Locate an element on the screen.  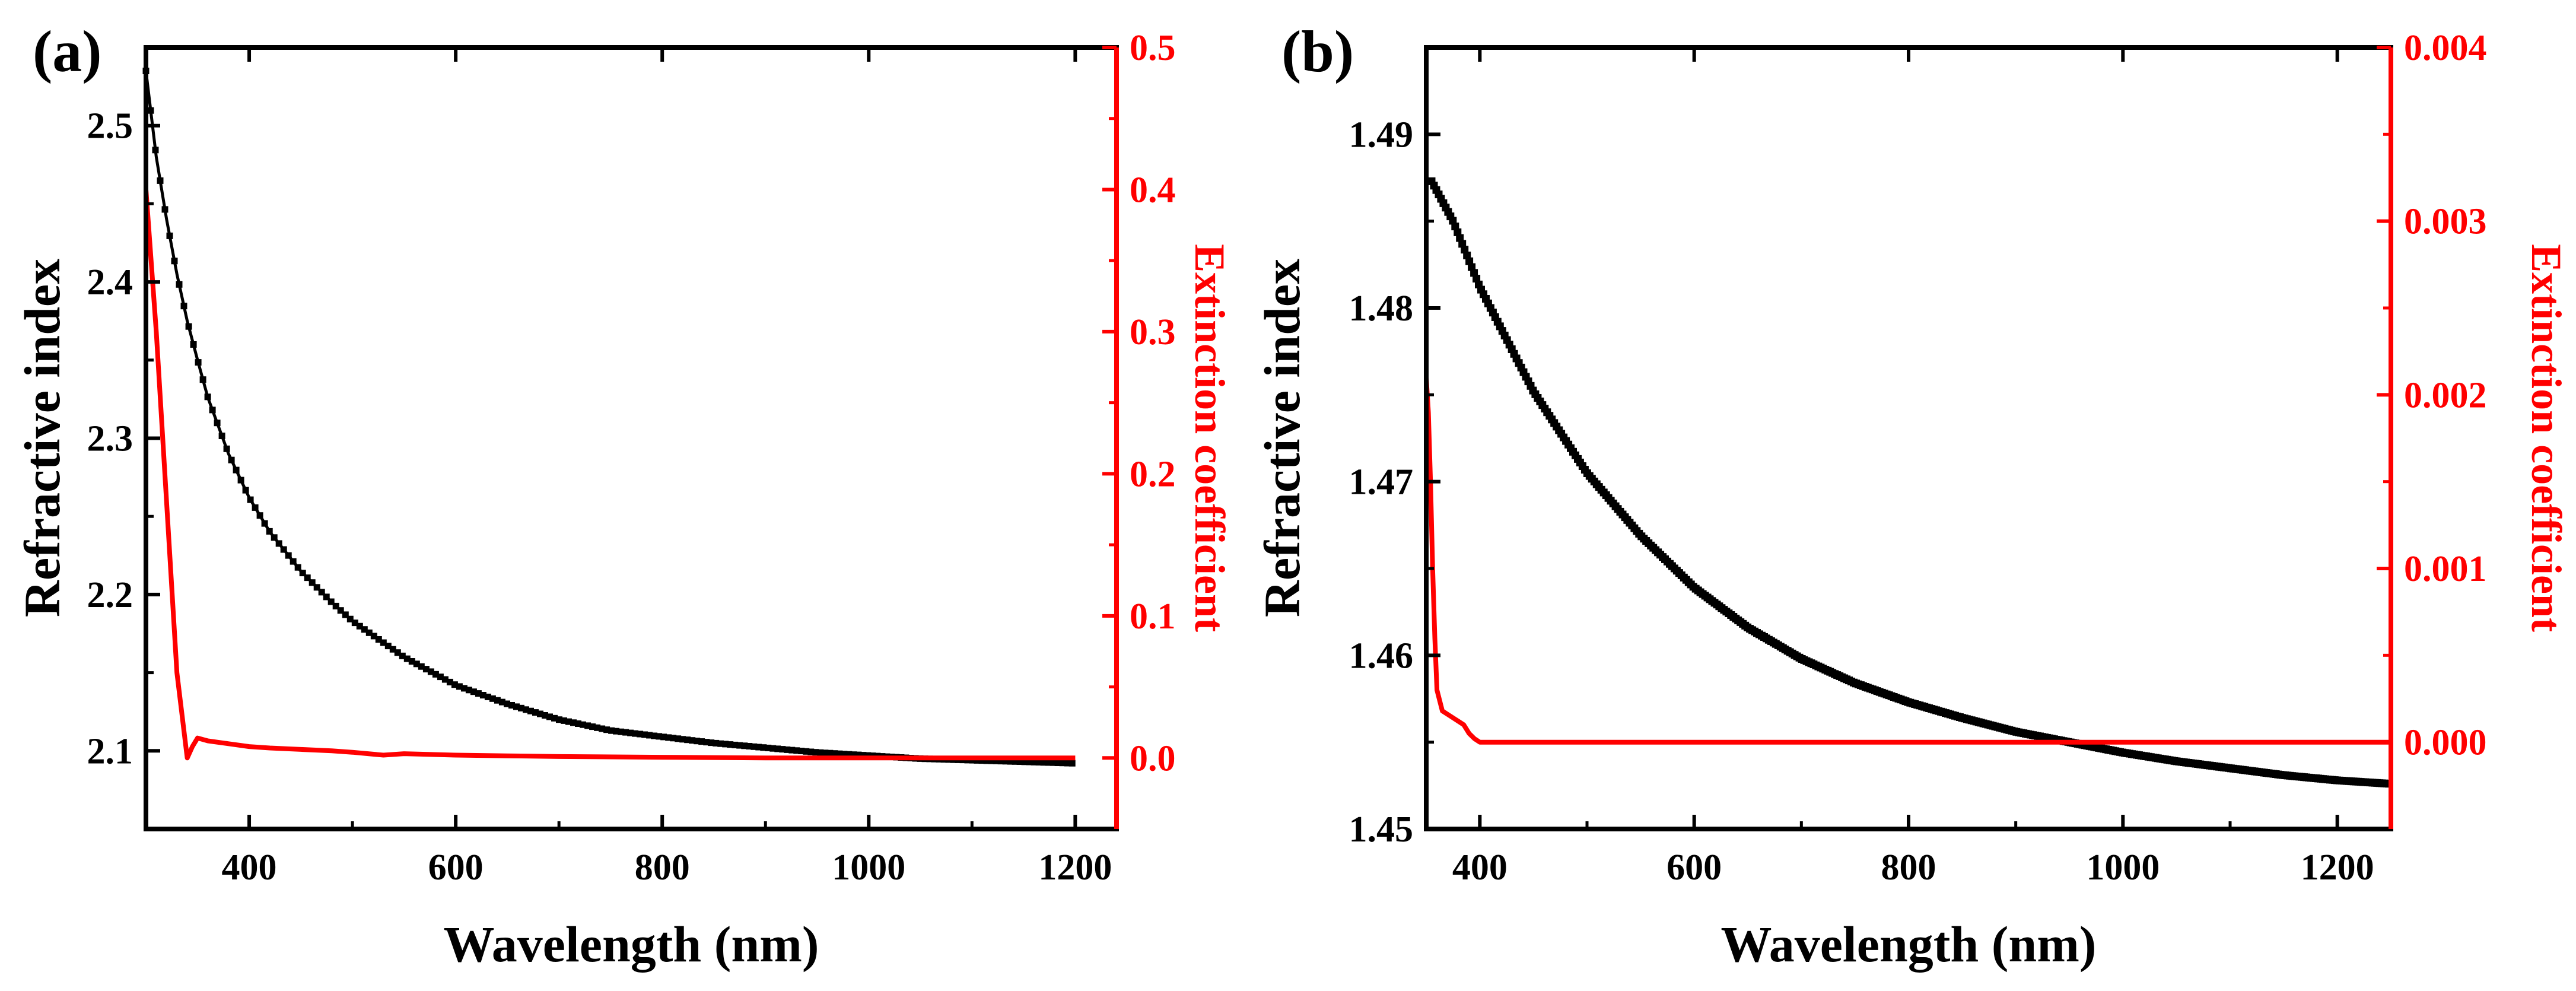
y-tick-label: 1.46 is located at coordinates (1381, 656).